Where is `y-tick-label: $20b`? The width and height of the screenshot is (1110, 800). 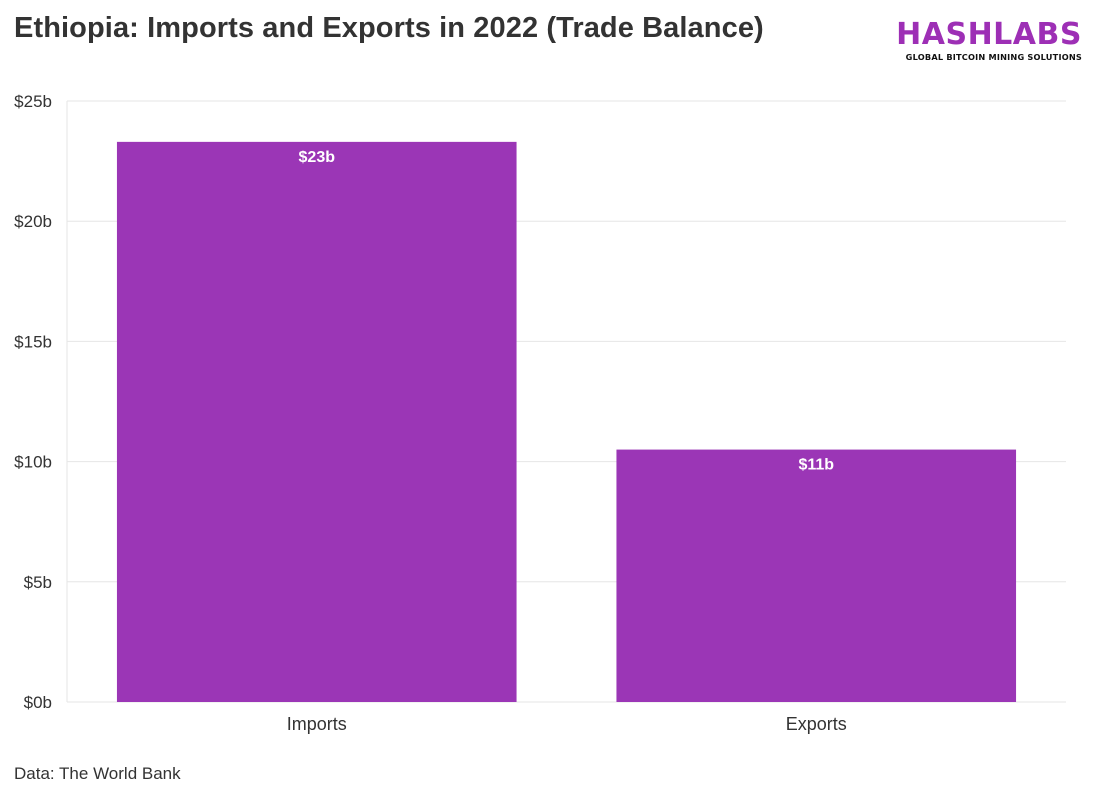 y-tick-label: $20b is located at coordinates (33, 221).